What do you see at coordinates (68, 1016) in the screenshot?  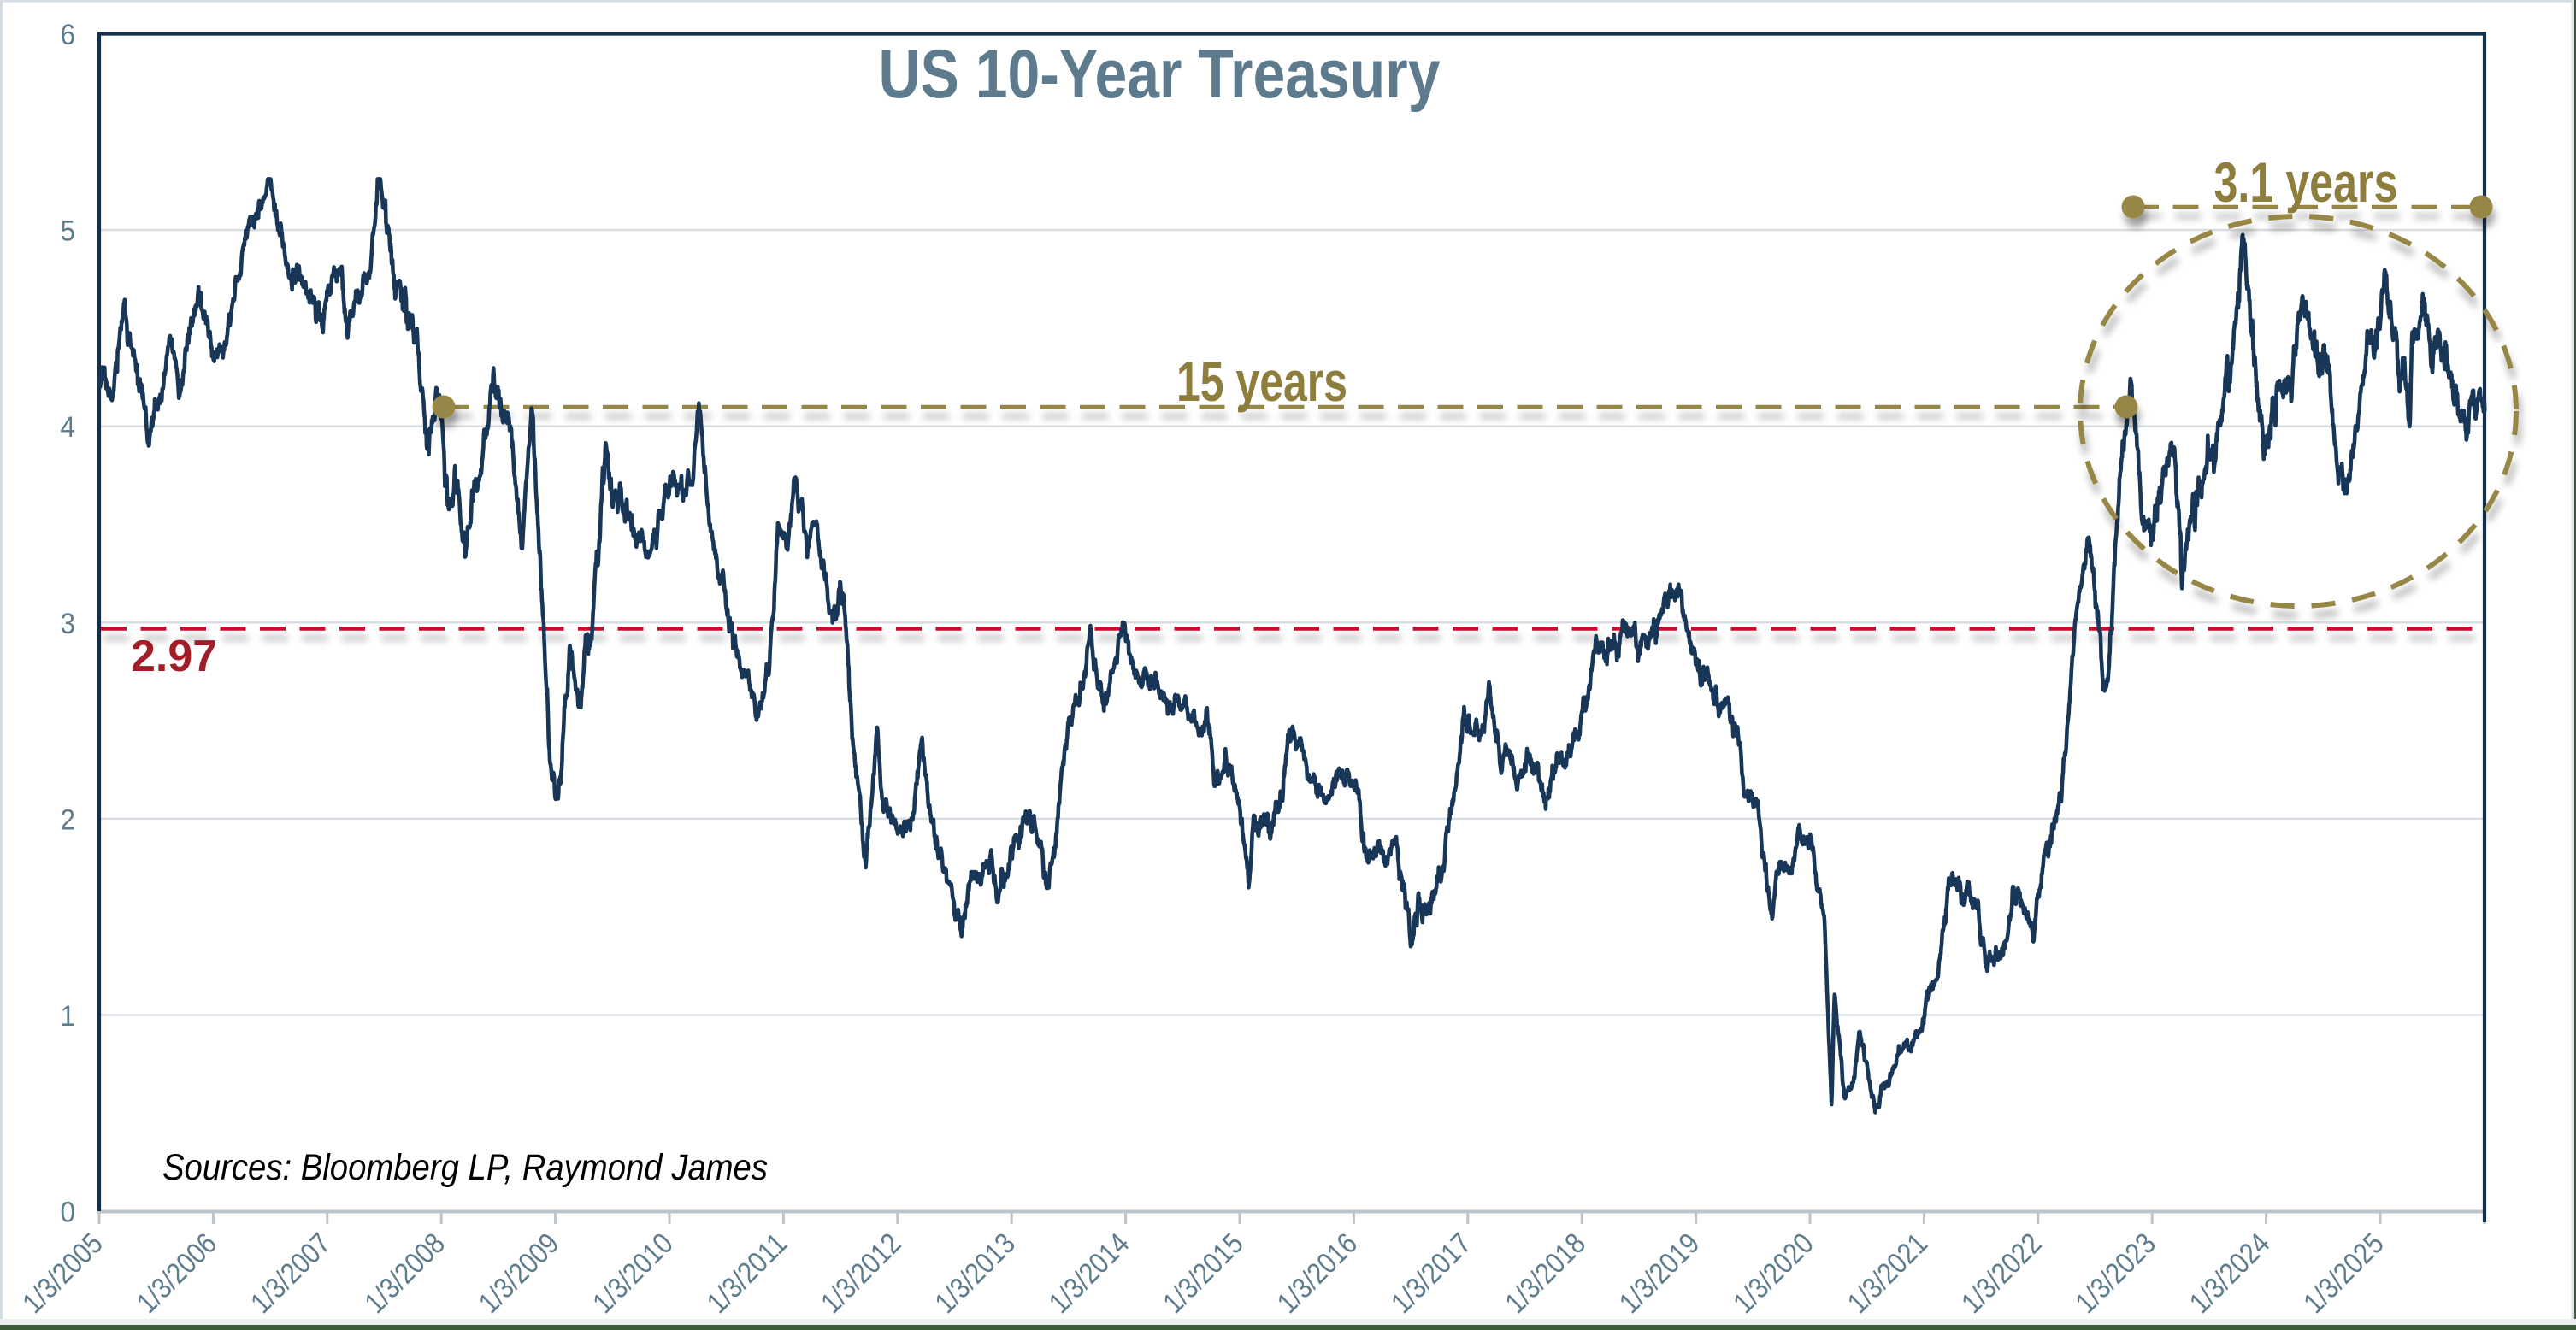 I see `svg-text: 1` at bounding box center [68, 1016].